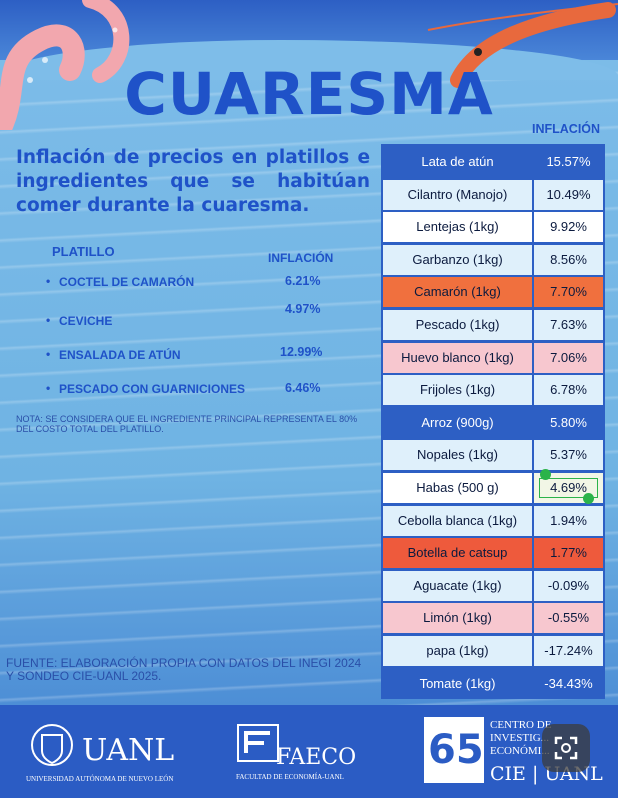 This screenshot has width=618, height=798. I want to click on table-cell-item: Aguacate (1kg), so click(457, 585).